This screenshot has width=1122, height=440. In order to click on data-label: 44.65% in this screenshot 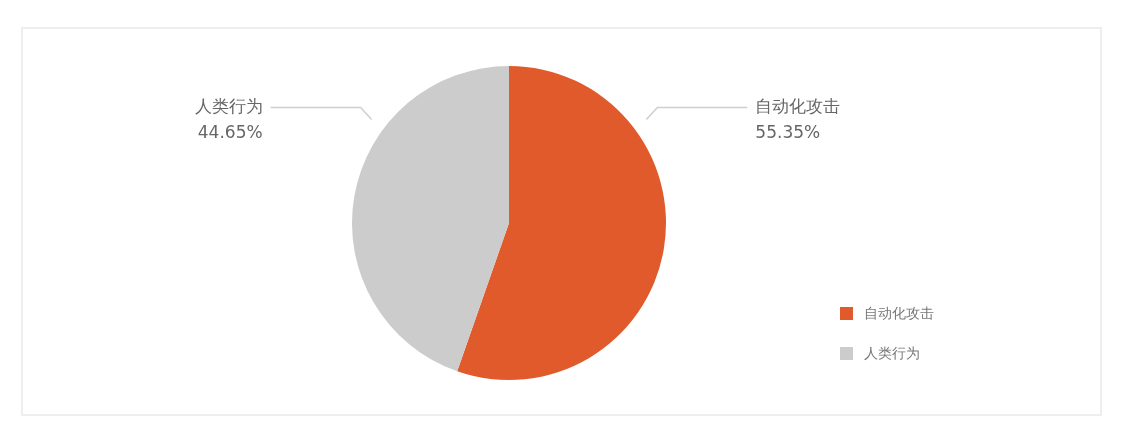, I will do `click(230, 131)`.